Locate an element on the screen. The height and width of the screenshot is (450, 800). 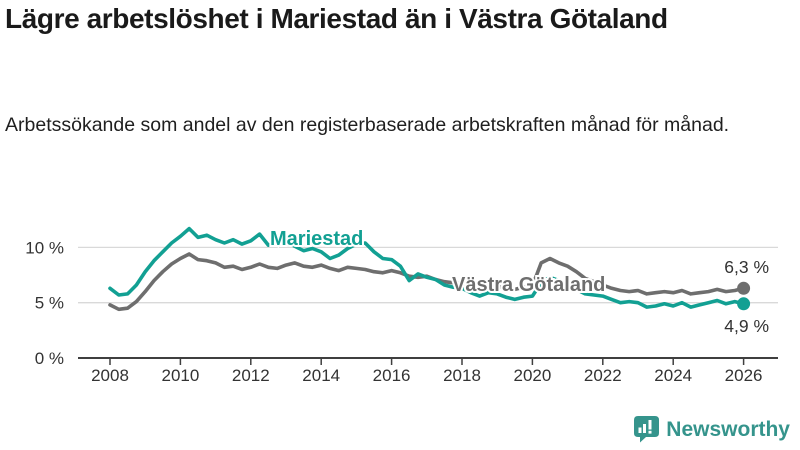
x-tick-label-2014: 2014 is located at coordinates (321, 375).